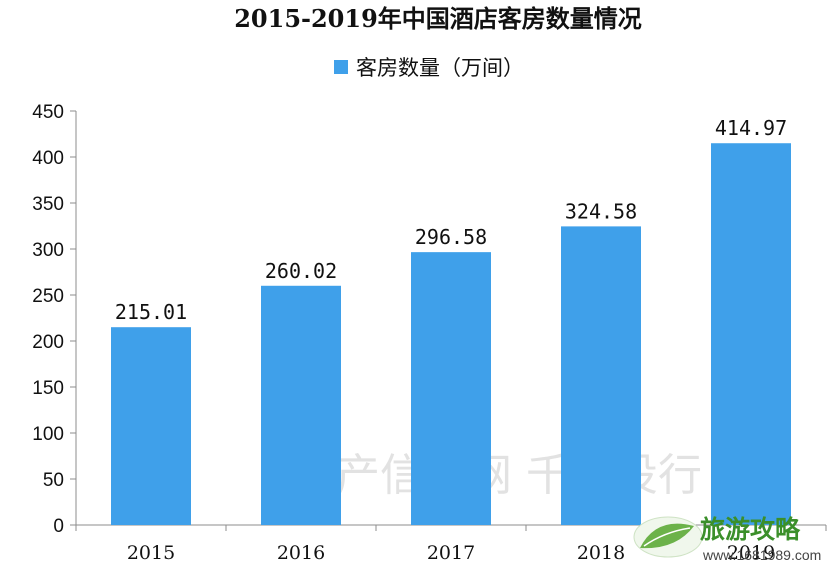 The width and height of the screenshot is (836, 578). What do you see at coordinates (53, 480) in the screenshot?
I see `y-tick-label: 50` at bounding box center [53, 480].